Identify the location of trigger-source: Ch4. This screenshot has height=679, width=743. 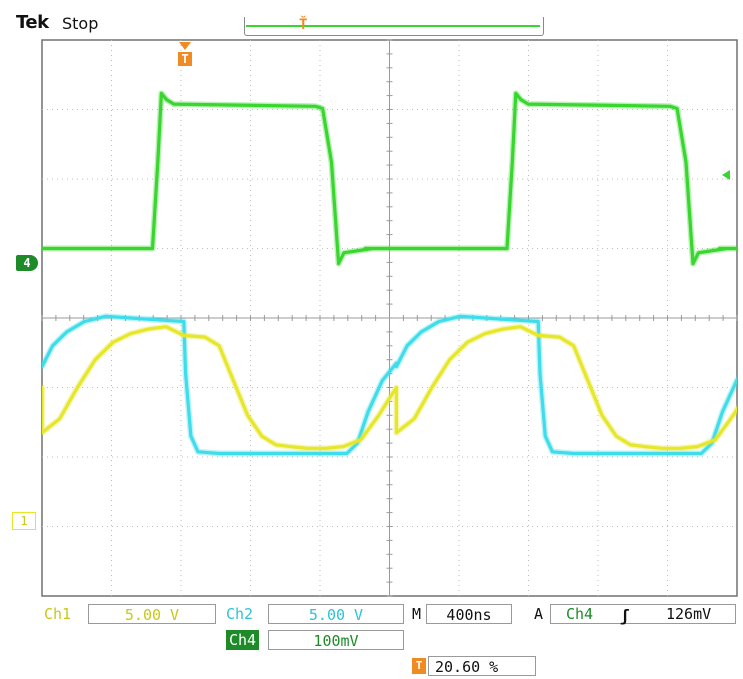
(580, 614).